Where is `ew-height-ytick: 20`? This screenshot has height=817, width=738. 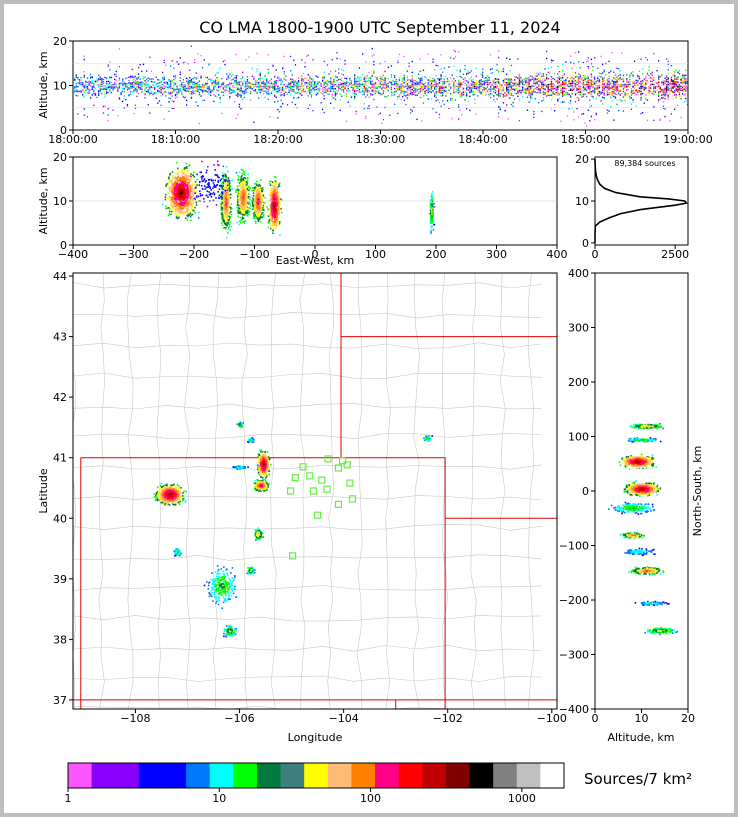 ew-height-ytick: 20 is located at coordinates (60, 157).